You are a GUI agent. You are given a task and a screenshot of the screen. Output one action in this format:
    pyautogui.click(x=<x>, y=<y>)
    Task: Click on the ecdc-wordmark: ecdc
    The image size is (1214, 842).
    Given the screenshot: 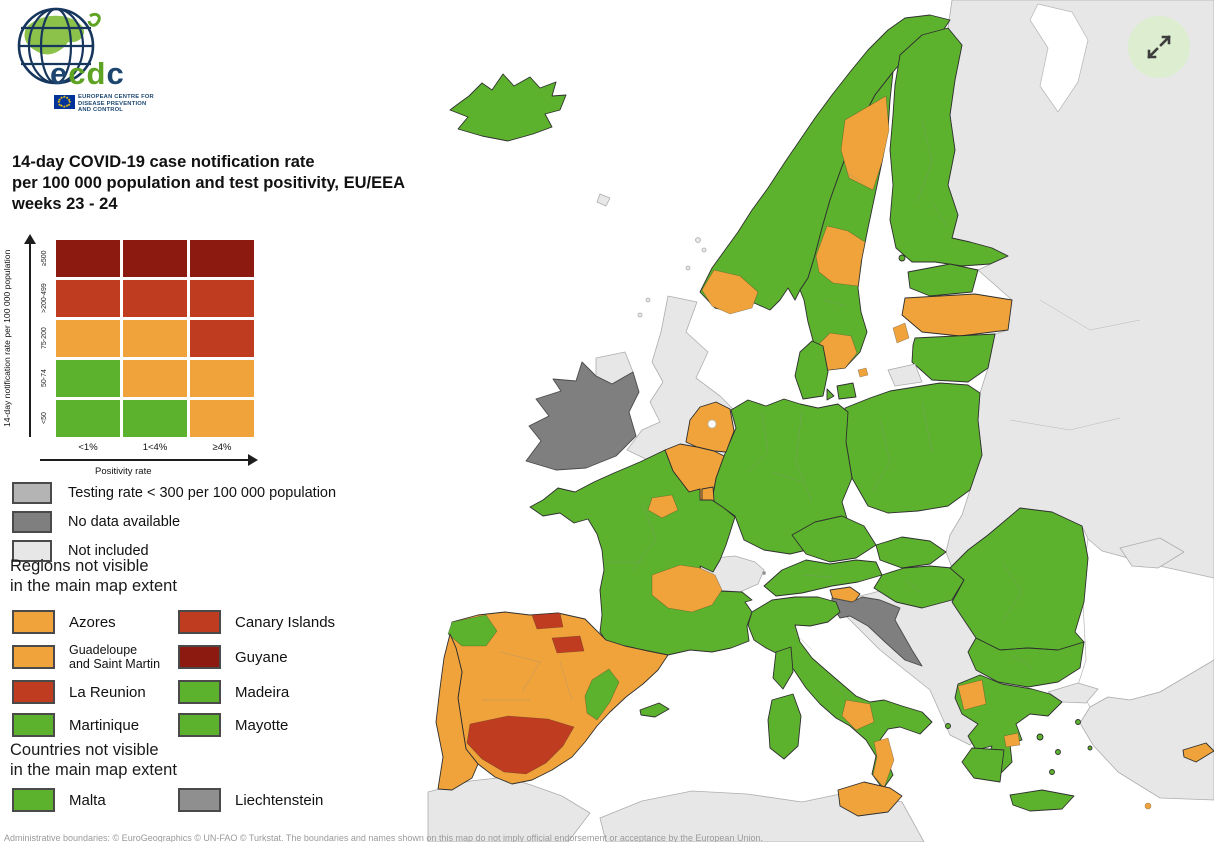 What is the action you would take?
    pyautogui.click(x=87, y=73)
    